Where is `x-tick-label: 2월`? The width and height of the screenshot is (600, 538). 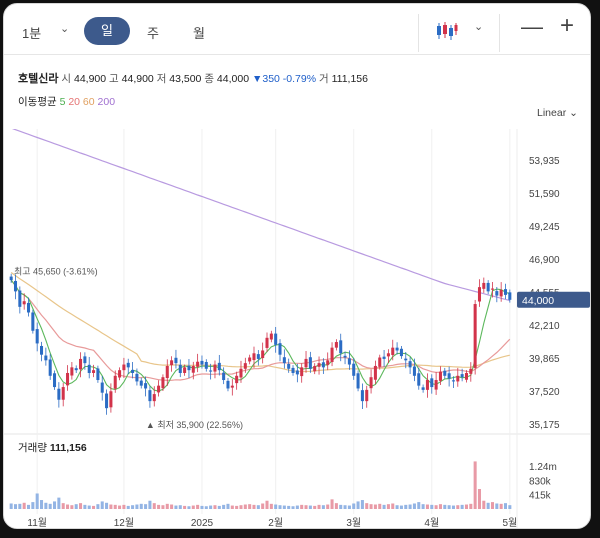 x-tick-label: 2월 is located at coordinates (275, 523).